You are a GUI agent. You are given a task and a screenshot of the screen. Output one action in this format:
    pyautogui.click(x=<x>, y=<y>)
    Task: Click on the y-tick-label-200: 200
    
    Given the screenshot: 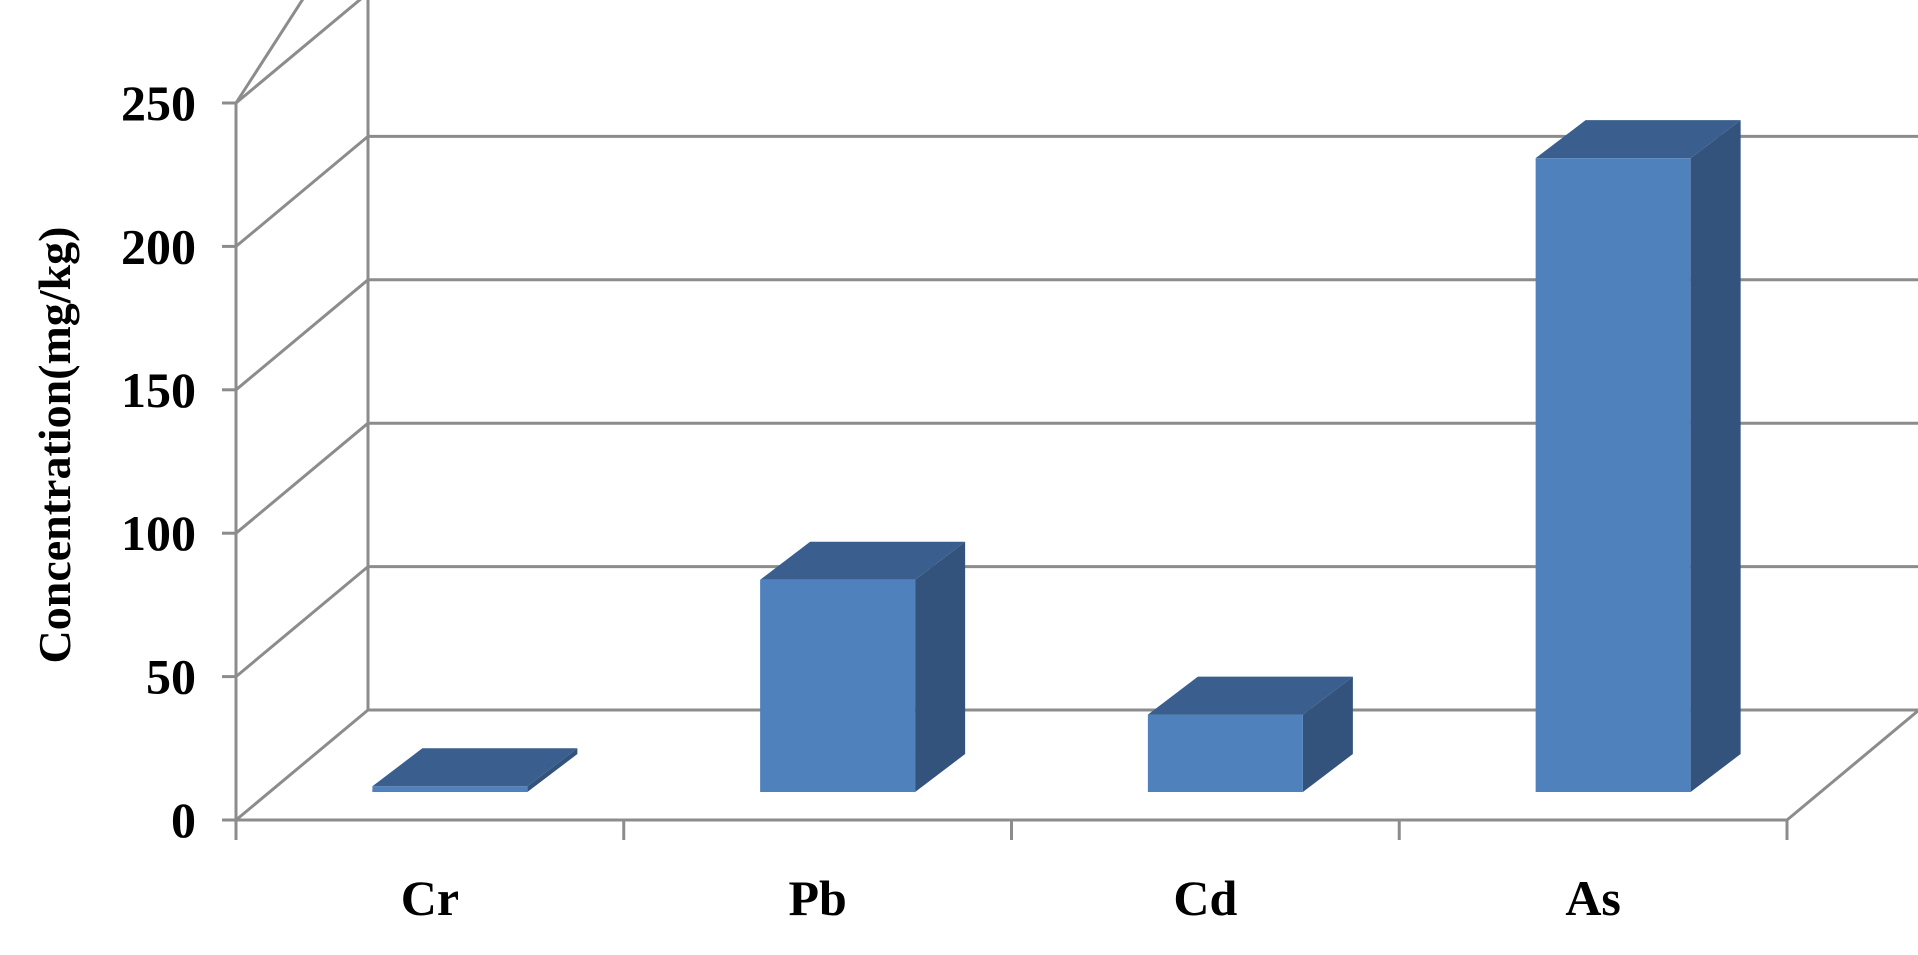 What is the action you would take?
    pyautogui.click(x=158, y=246)
    